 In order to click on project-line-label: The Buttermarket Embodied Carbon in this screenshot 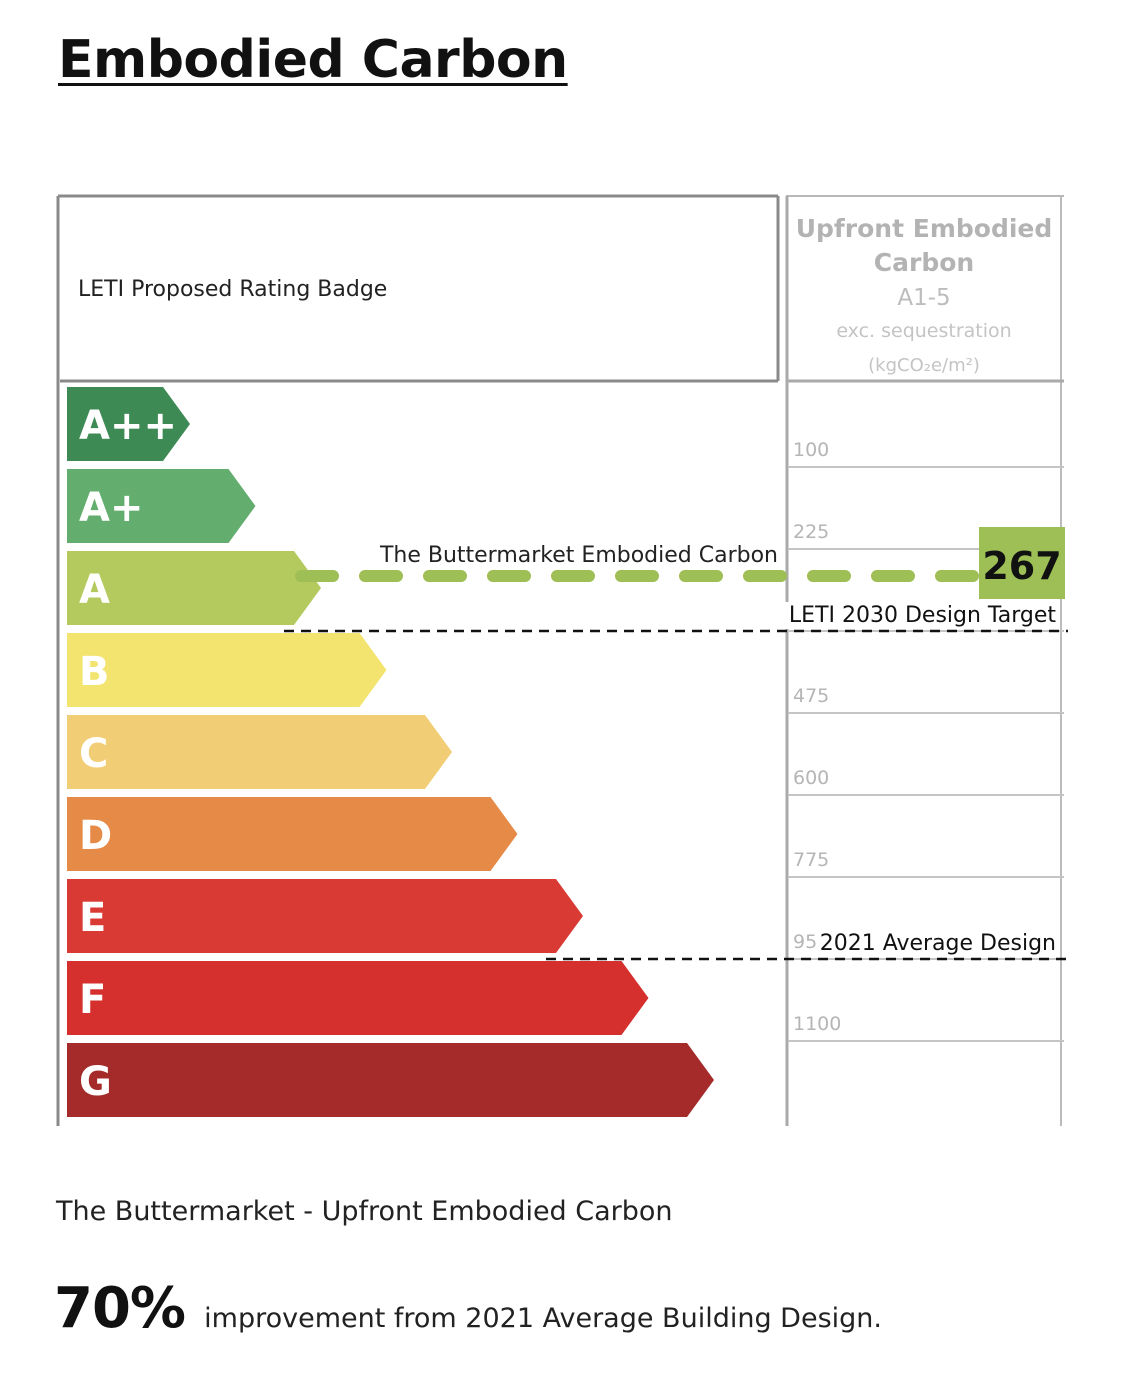, I will do `click(578, 555)`.